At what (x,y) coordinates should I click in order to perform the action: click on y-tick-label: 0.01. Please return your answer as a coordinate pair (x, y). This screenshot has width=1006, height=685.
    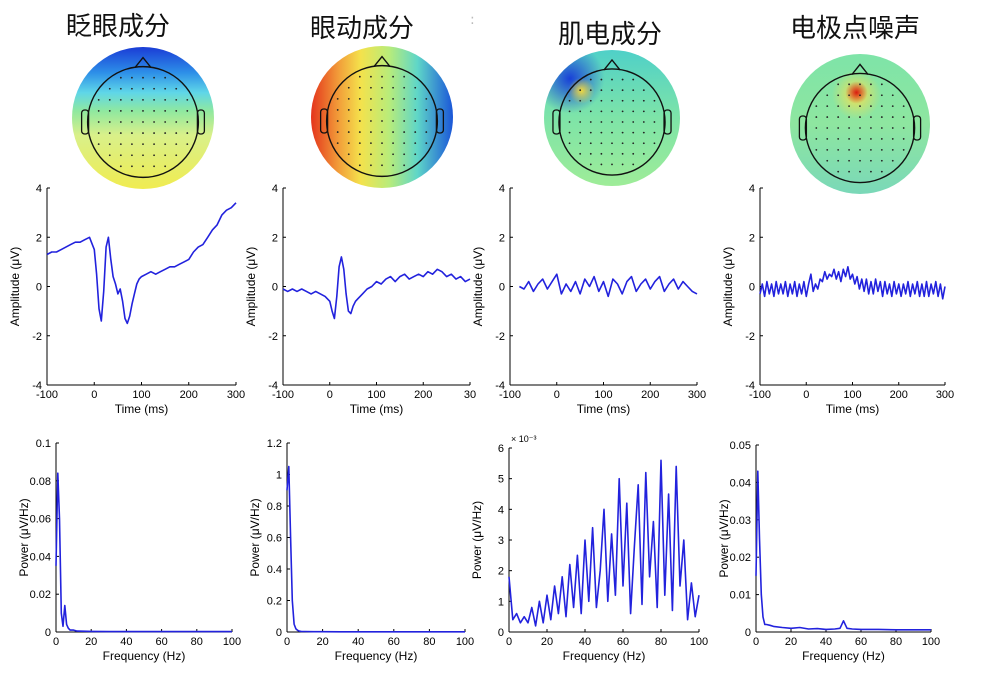
    Looking at the image, I should click on (740, 596).